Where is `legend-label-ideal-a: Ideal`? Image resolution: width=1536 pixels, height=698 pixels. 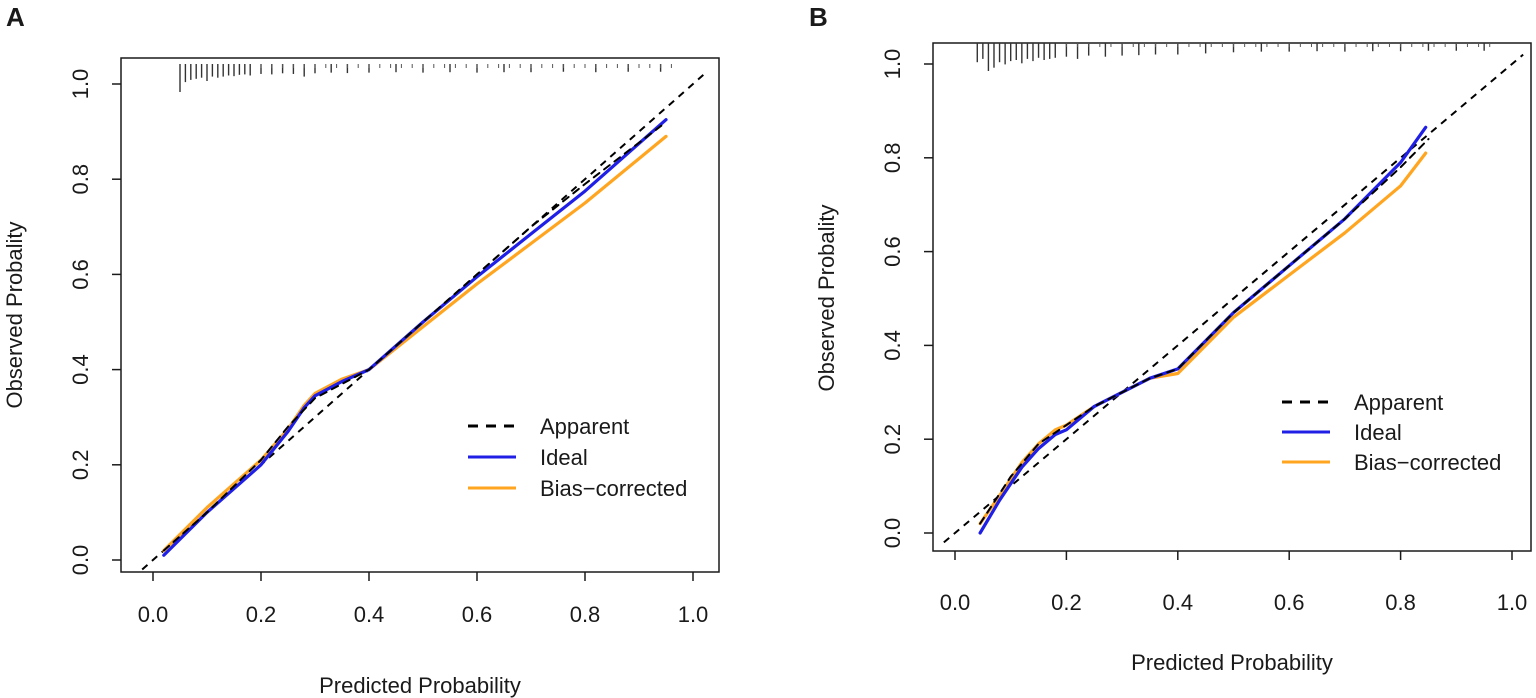 legend-label-ideal-a: Ideal is located at coordinates (564, 457).